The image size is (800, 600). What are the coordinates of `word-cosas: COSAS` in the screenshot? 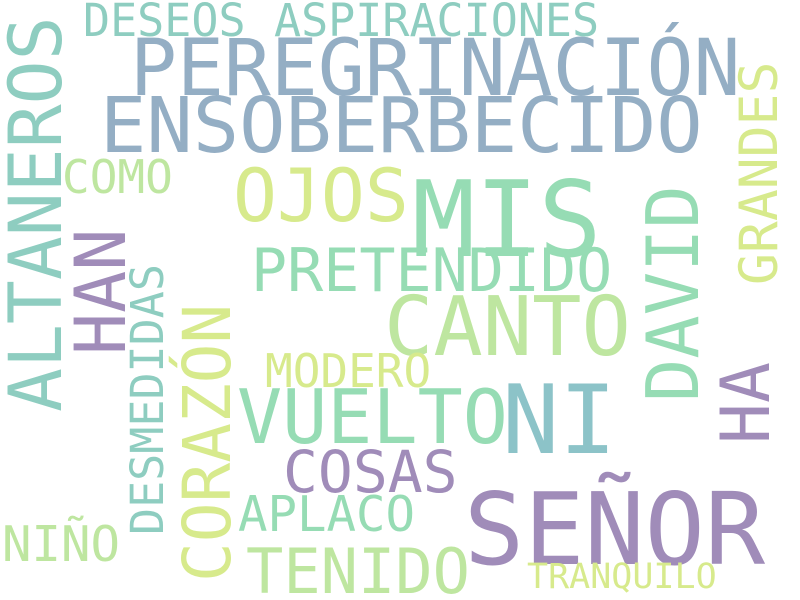 It's located at (370, 472).